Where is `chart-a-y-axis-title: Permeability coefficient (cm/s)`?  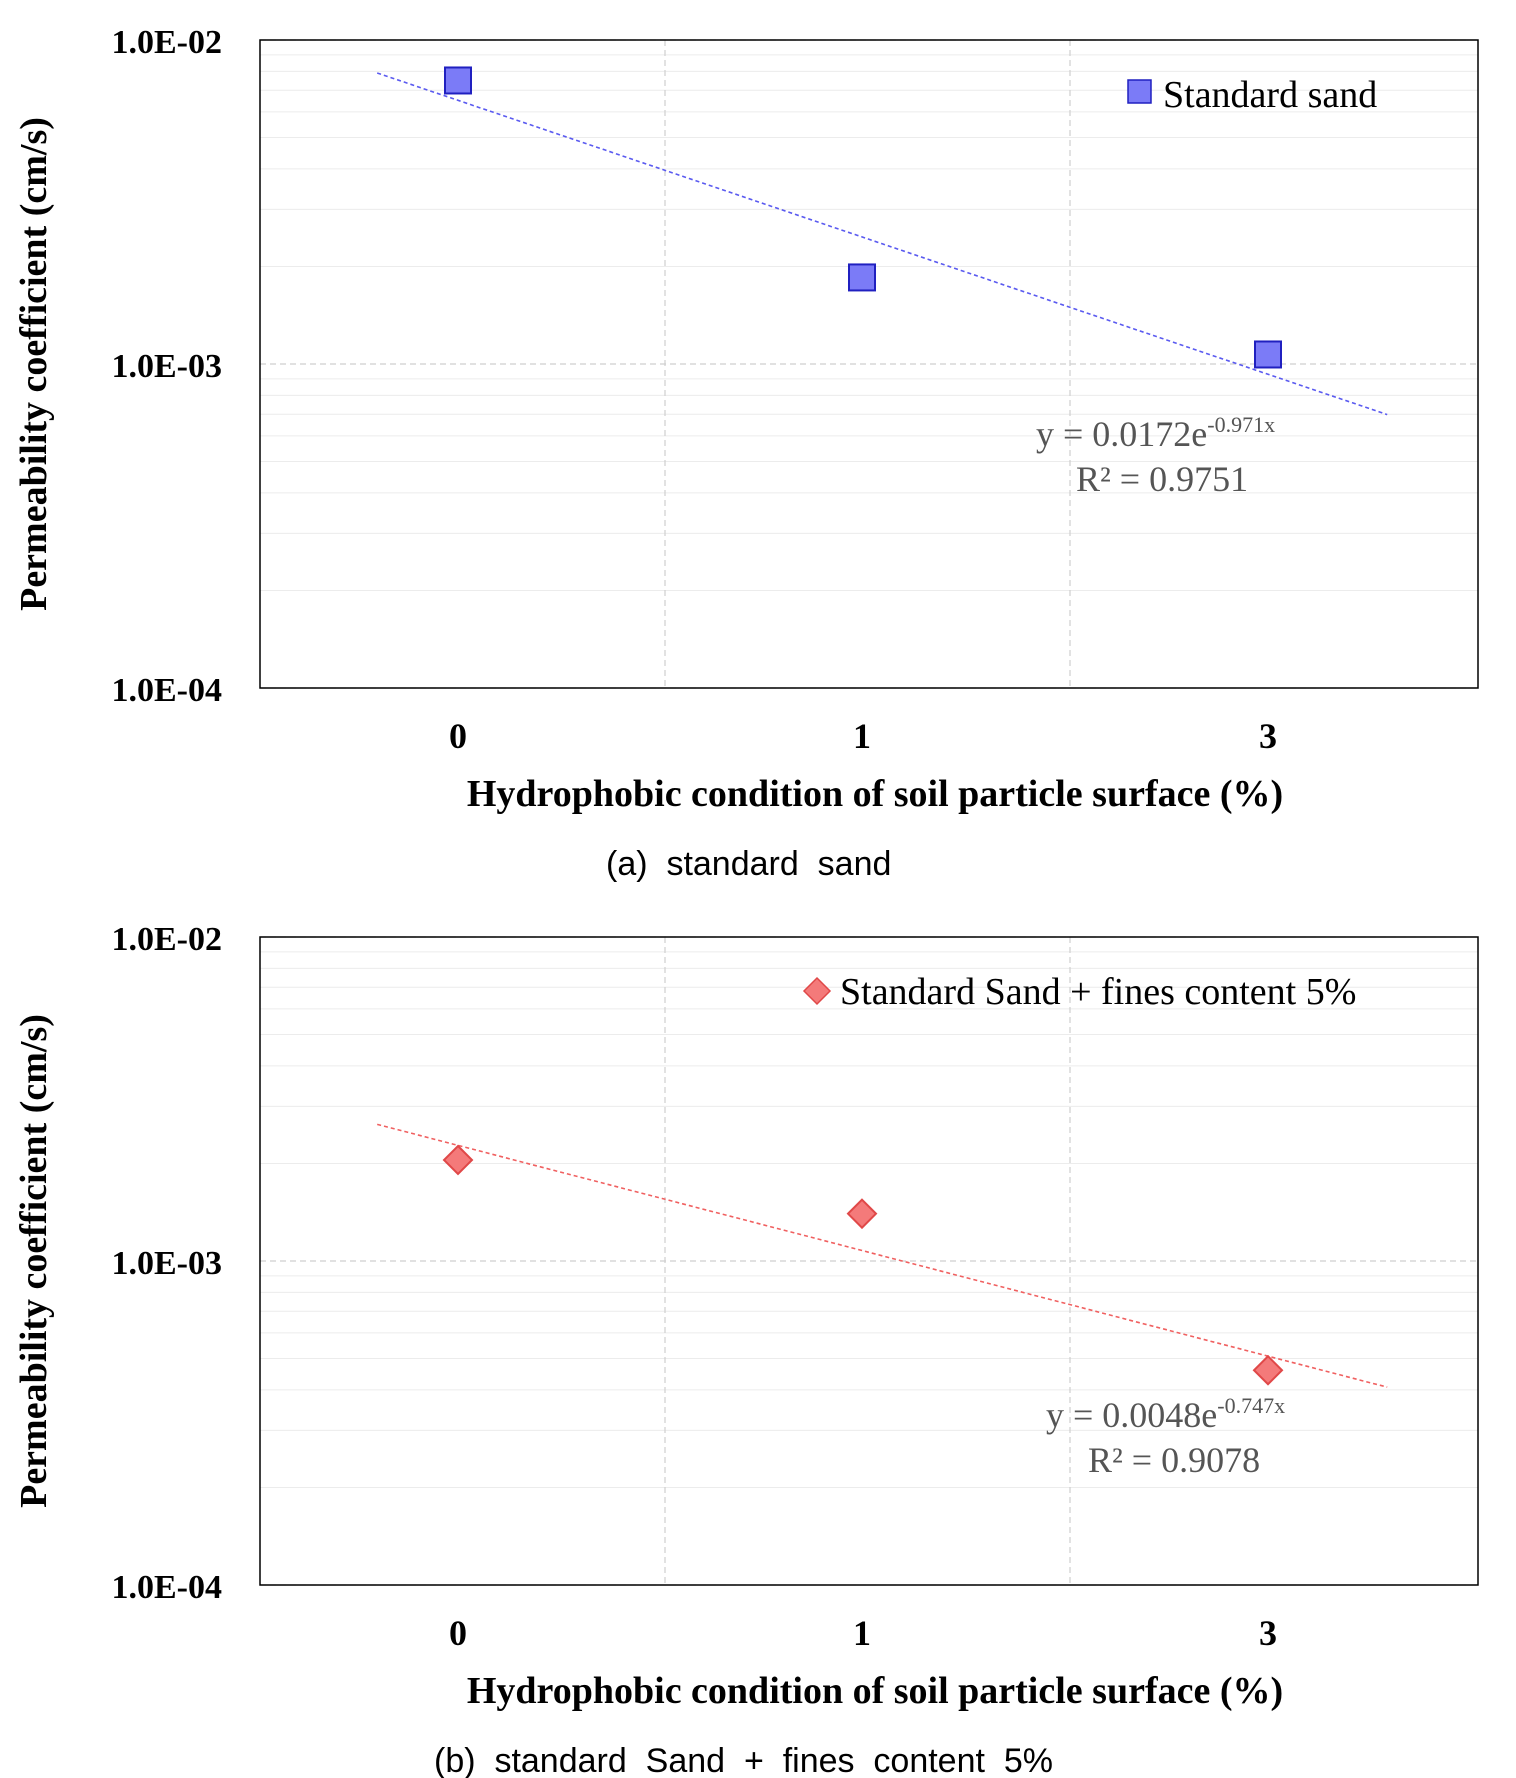
chart-a-y-axis-title: Permeability coefficient (cm/s) is located at coordinates (34, 364).